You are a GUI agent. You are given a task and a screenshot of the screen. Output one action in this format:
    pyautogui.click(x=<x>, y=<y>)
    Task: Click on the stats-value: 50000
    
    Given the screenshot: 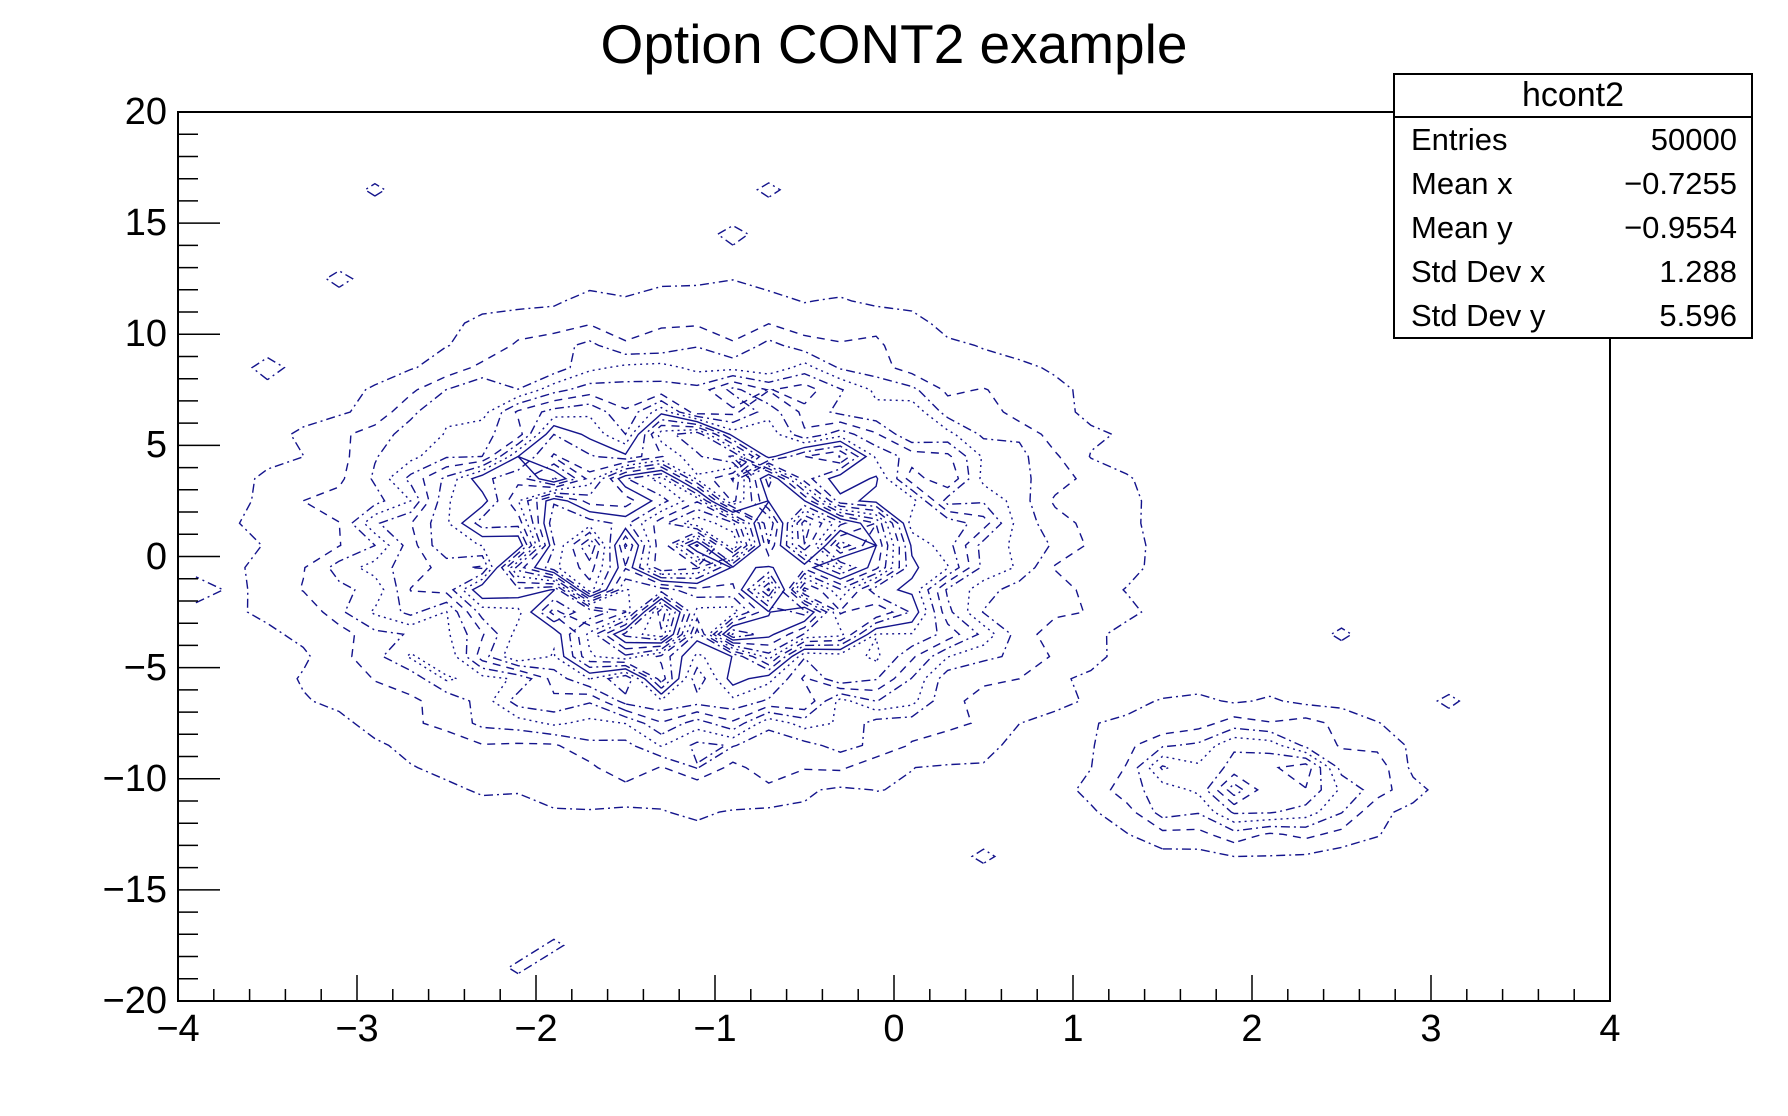 What is the action you would take?
    pyautogui.click(x=1693, y=139)
    